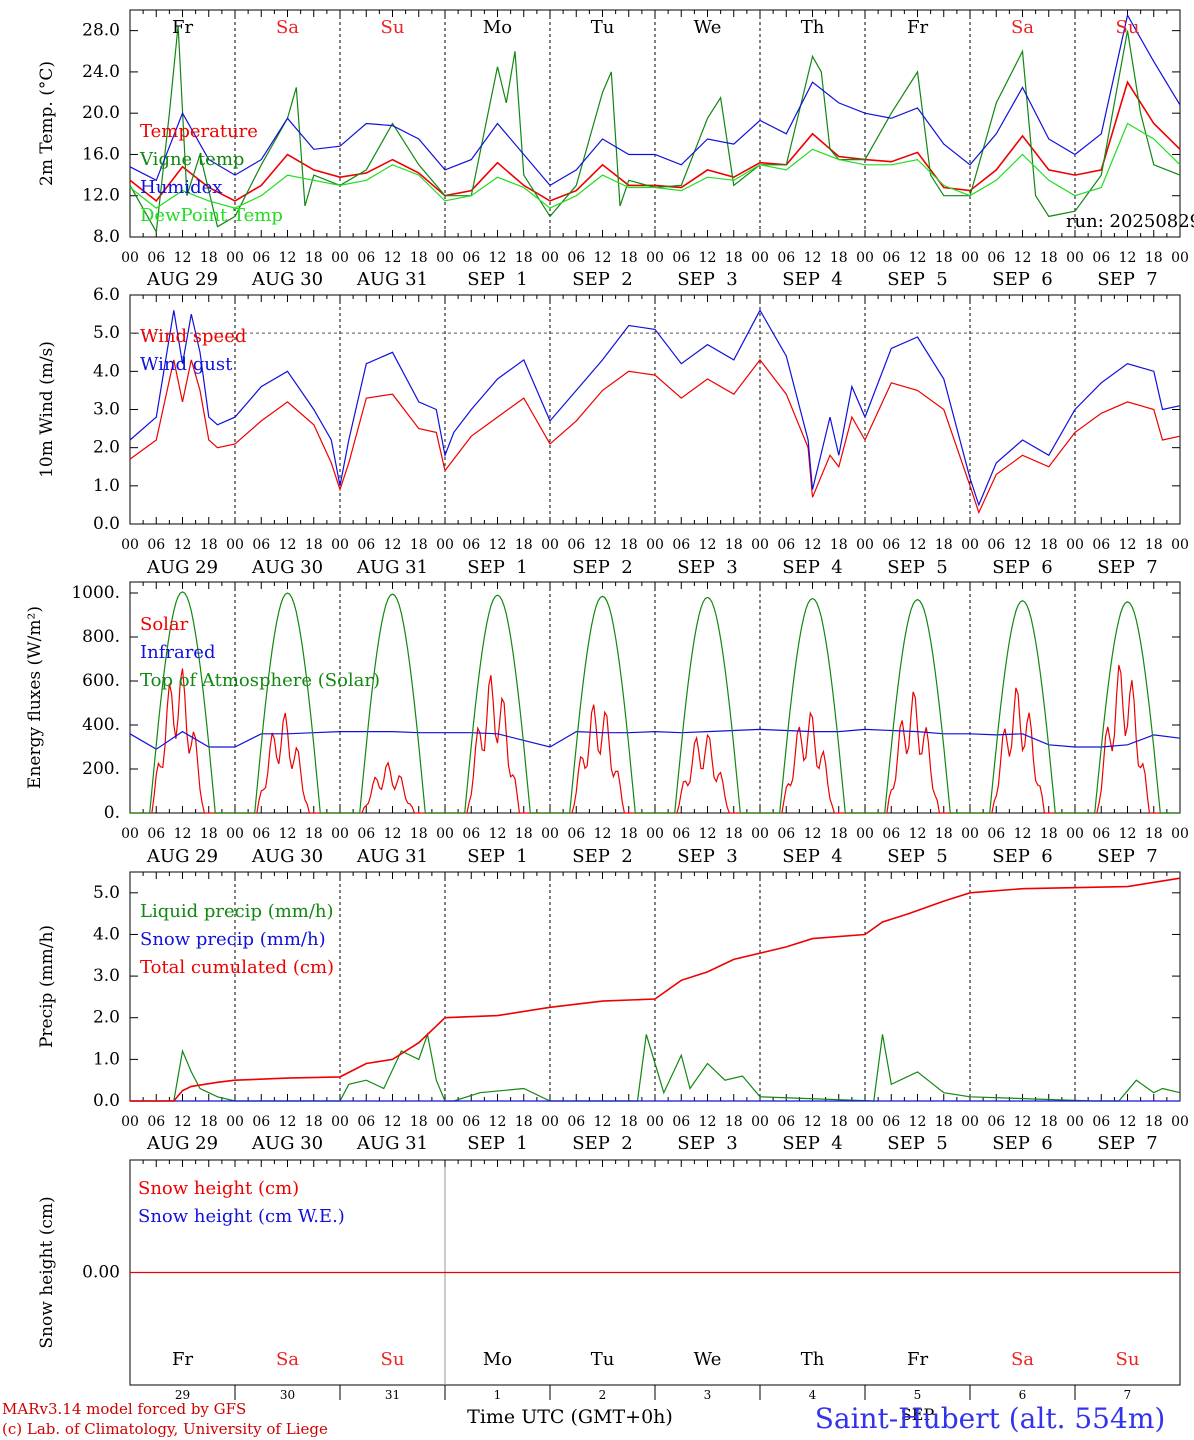 The width and height of the screenshot is (1194, 1440). I want to click on y-tick-label: 1.0, so click(106, 486).